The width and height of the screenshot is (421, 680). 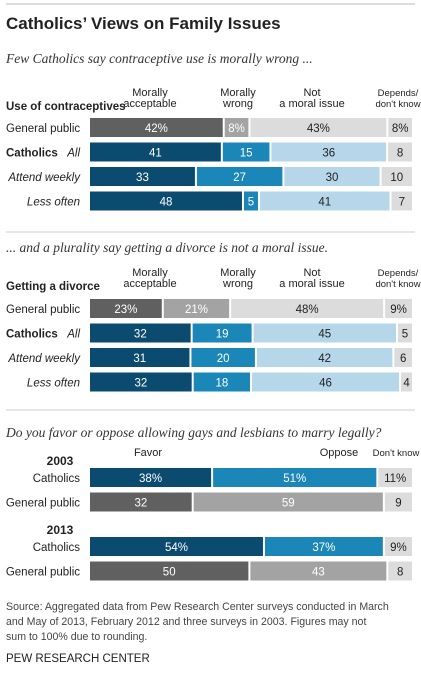 I want to click on panel1-series-header-4: don't know, so click(x=397, y=104).